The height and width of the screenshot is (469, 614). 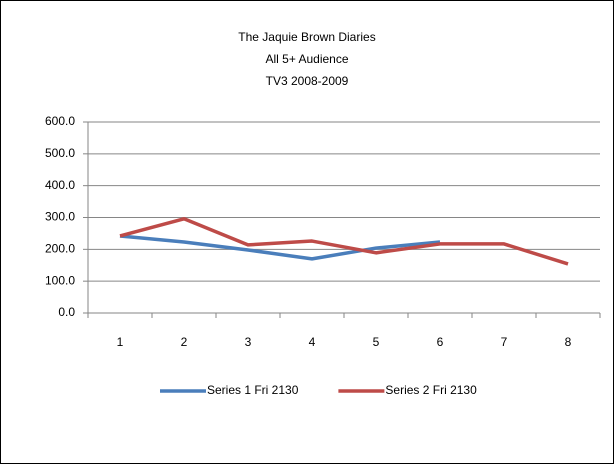 What do you see at coordinates (60, 249) in the screenshot?
I see `y-tick-label: 200.0` at bounding box center [60, 249].